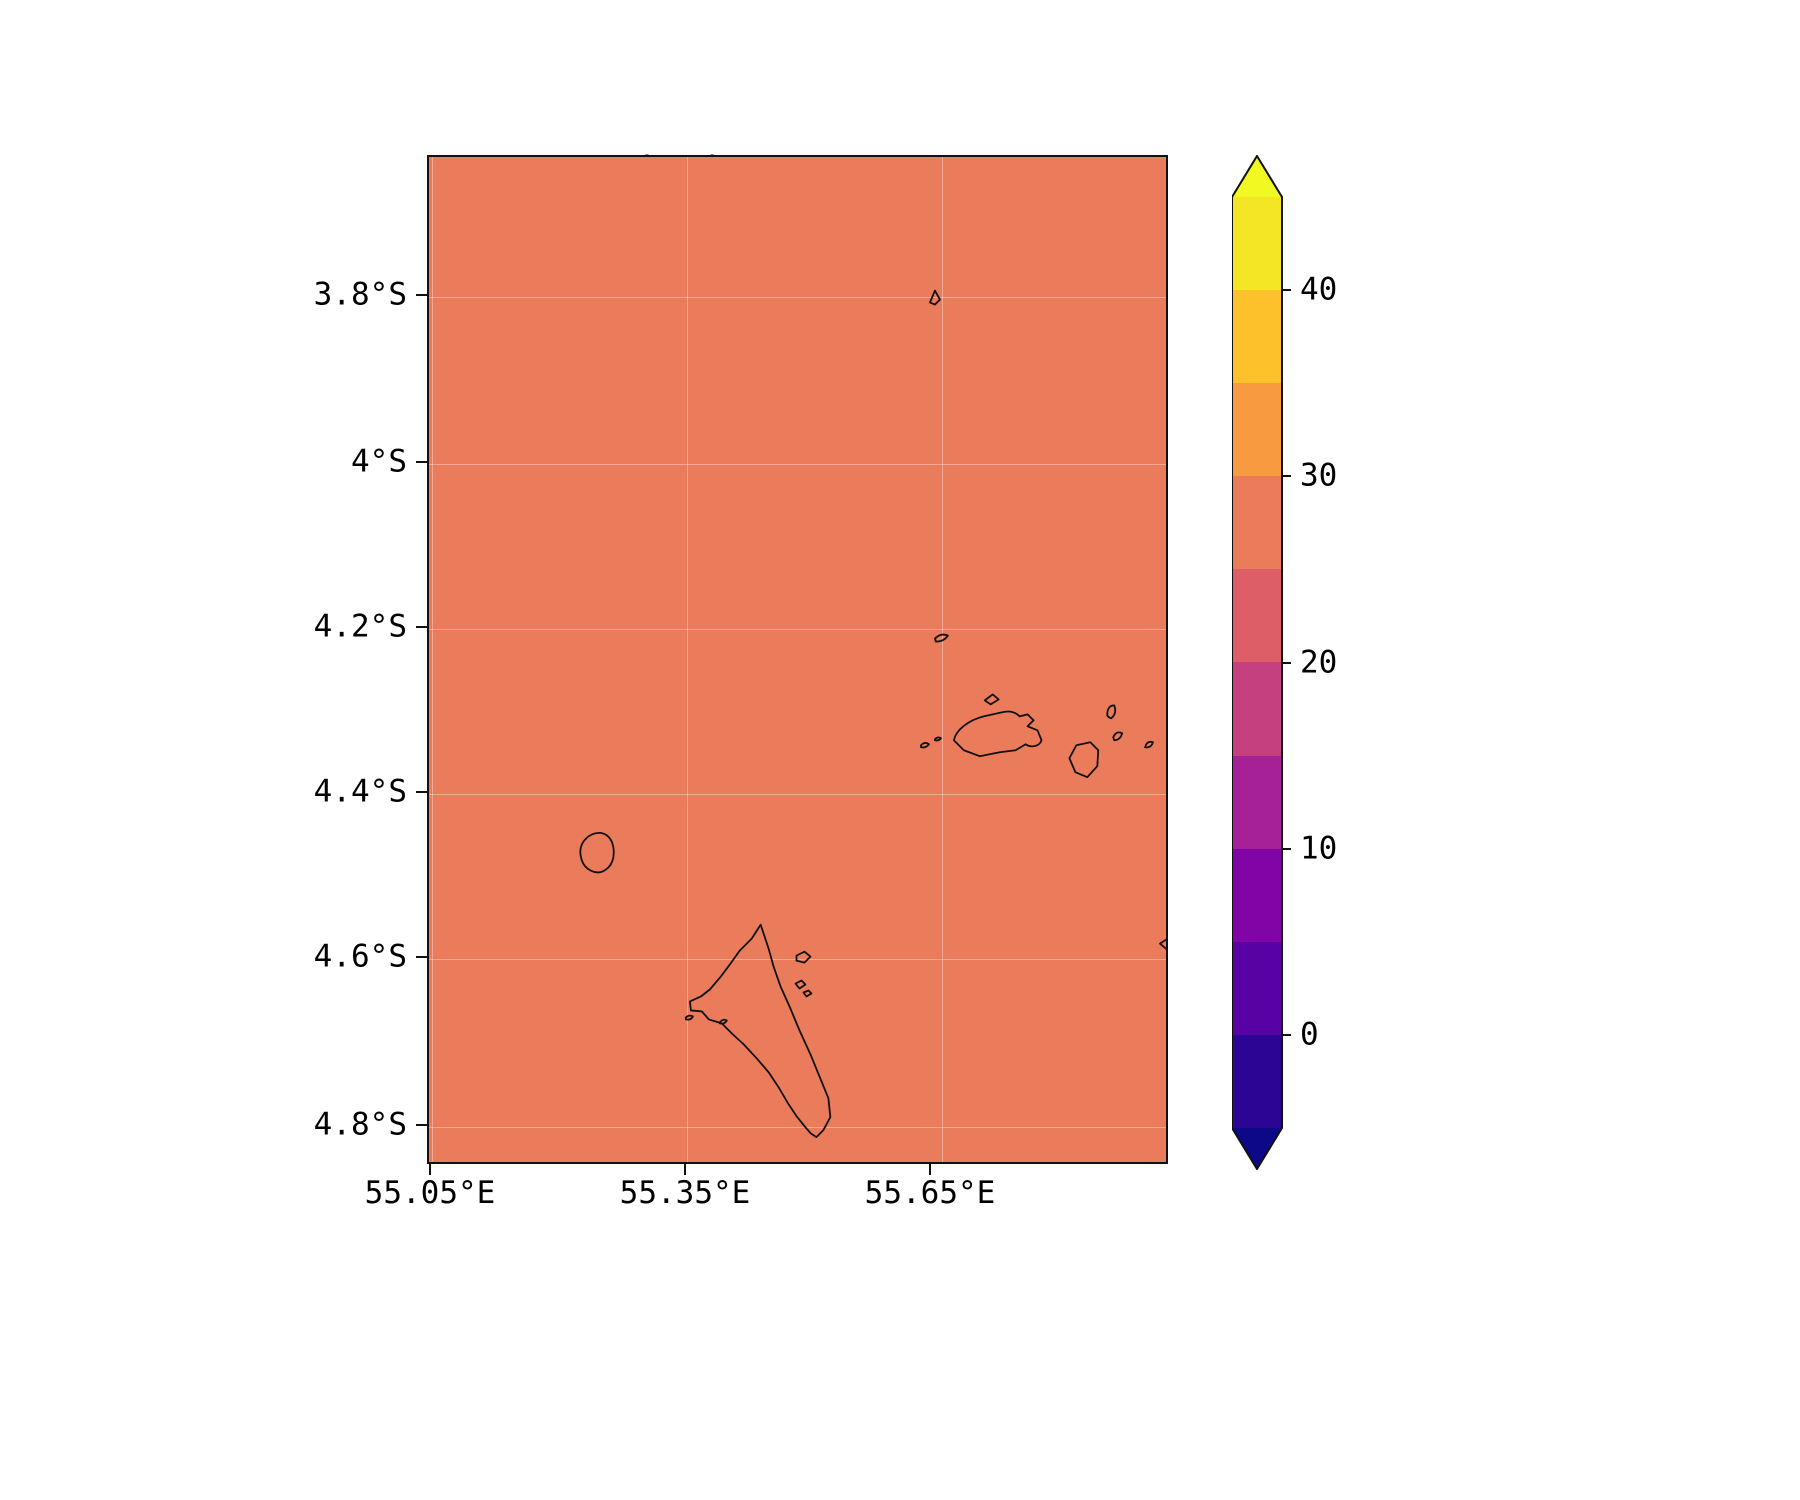 This screenshot has width=1800, height=1500. What do you see at coordinates (379, 461) in the screenshot?
I see `y-tick-label: 4°S` at bounding box center [379, 461].